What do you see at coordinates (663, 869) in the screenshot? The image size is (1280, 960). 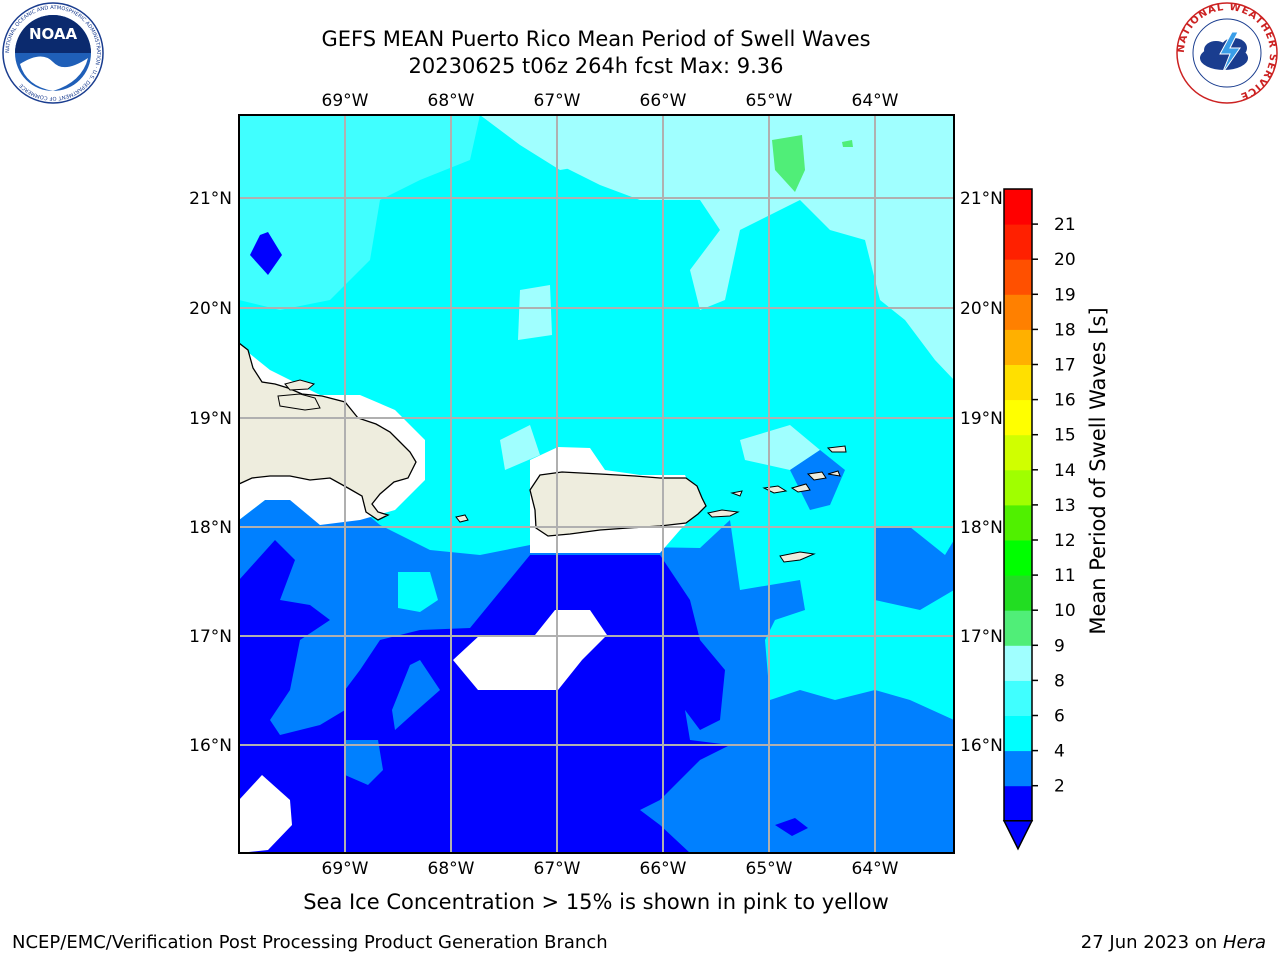 I see `lon-label-bottom: 66°W` at bounding box center [663, 869].